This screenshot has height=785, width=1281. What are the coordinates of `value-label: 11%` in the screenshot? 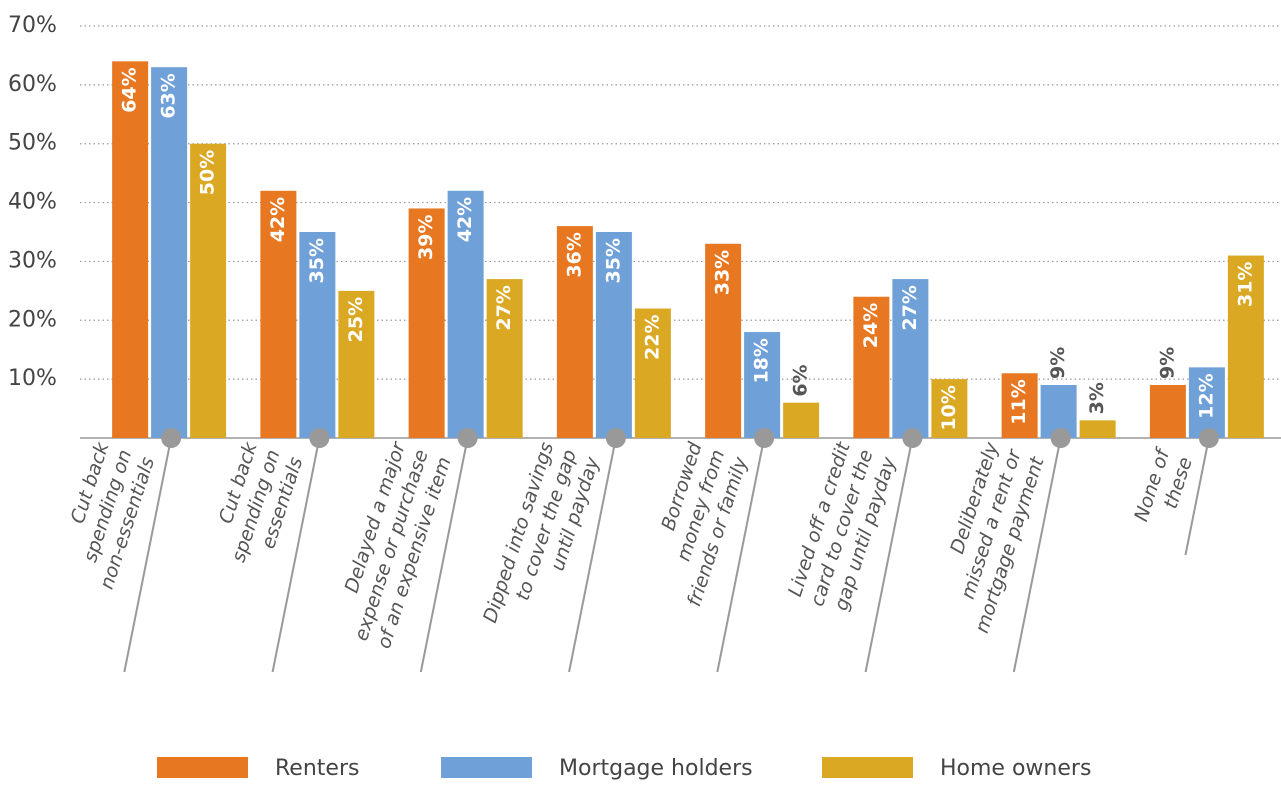 It's located at (1019, 401).